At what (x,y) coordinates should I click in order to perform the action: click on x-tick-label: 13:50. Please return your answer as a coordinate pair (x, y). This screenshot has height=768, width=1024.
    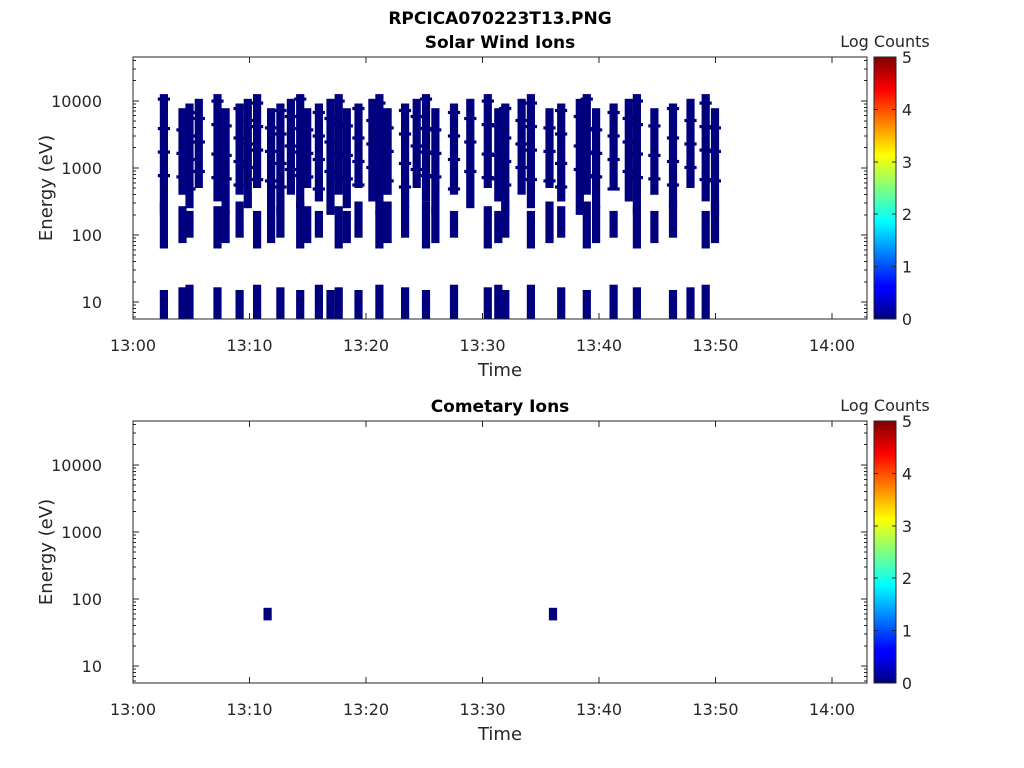
    Looking at the image, I should click on (715, 345).